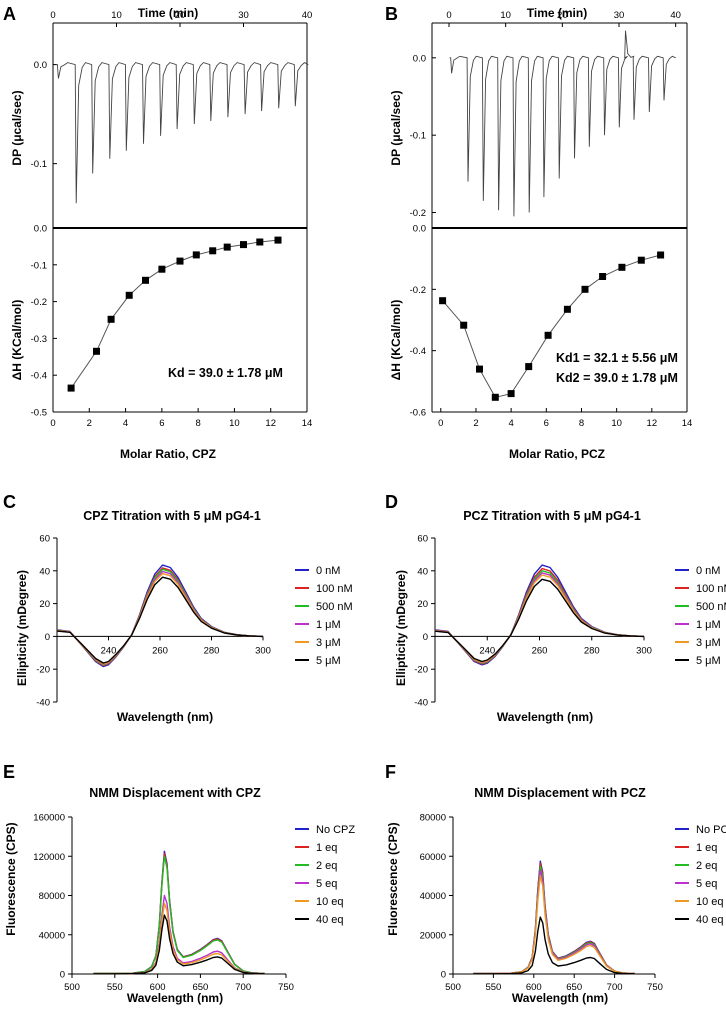  What do you see at coordinates (22, 628) in the screenshot?
I see `y-axis-label-c: Ellipticity (mDegree)` at bounding box center [22, 628].